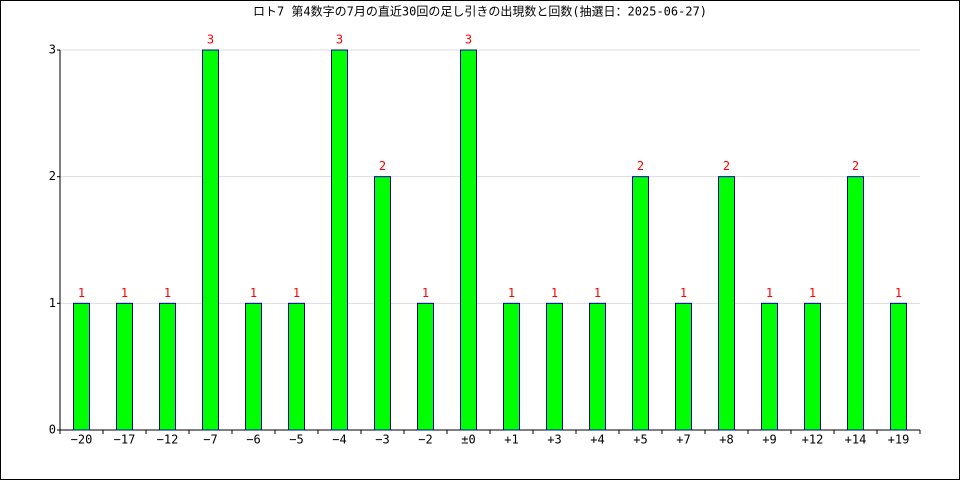 This screenshot has width=960, height=480. What do you see at coordinates (52, 303) in the screenshot?
I see `y-tick-label: 1` at bounding box center [52, 303].